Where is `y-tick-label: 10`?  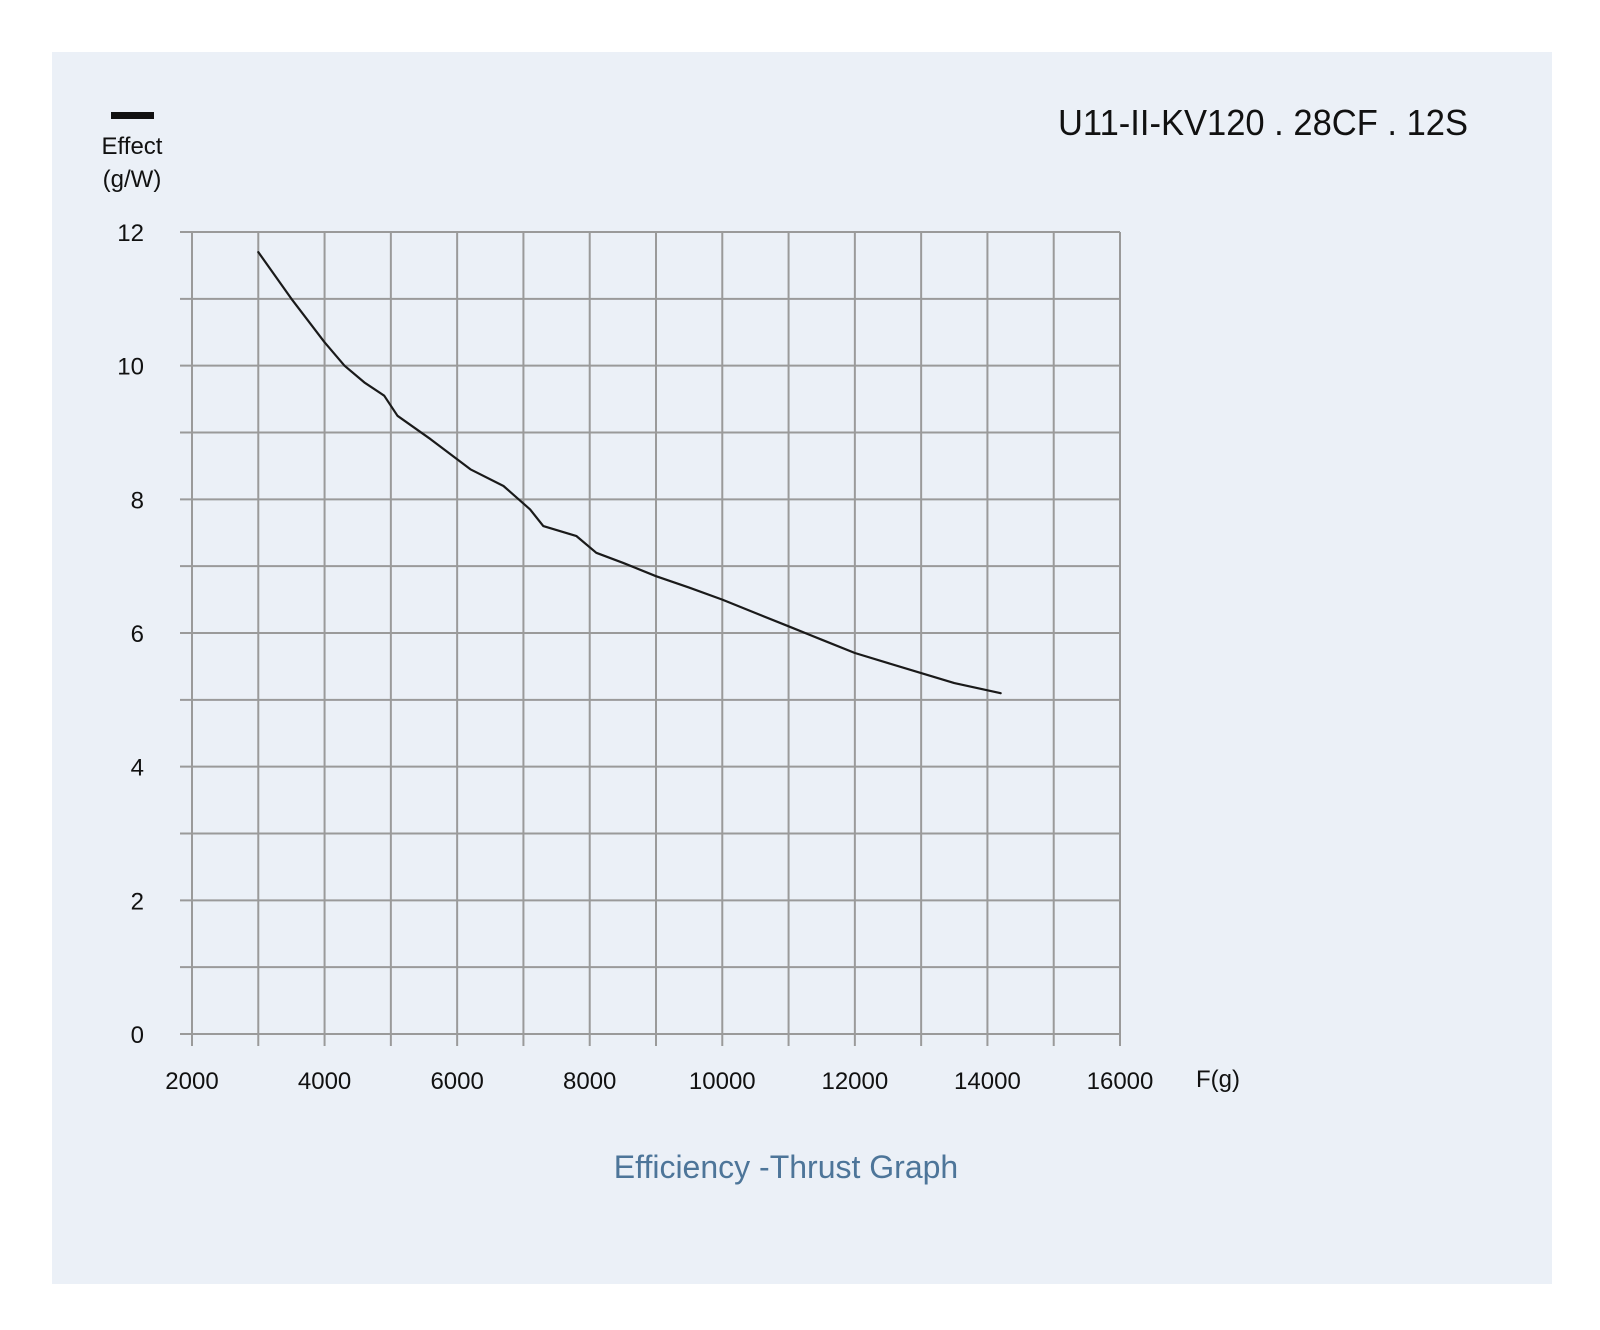 y-tick-label: 10 is located at coordinates (130, 367).